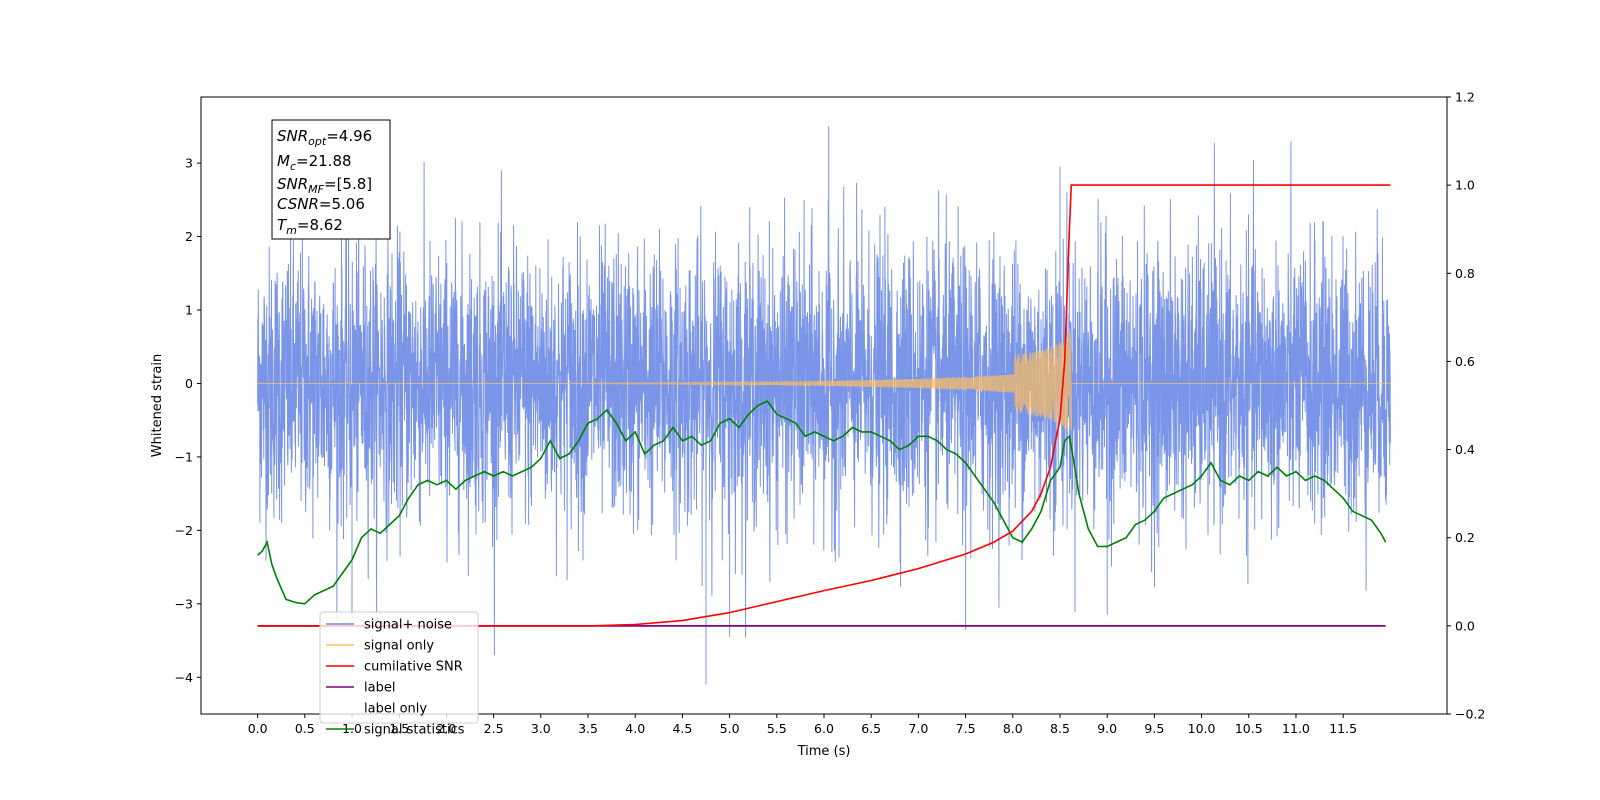 The image size is (1600, 800). What do you see at coordinates (316, 189) in the screenshot?
I see `info-snr-mf-sub: MF` at bounding box center [316, 189].